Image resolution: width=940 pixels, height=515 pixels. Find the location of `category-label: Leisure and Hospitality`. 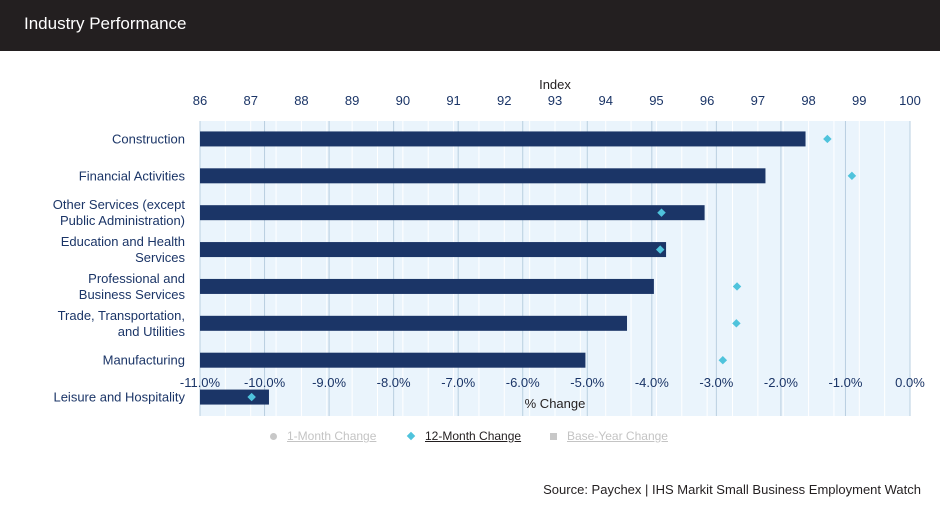

category-label: Leisure and Hospitality is located at coordinates (119, 397).